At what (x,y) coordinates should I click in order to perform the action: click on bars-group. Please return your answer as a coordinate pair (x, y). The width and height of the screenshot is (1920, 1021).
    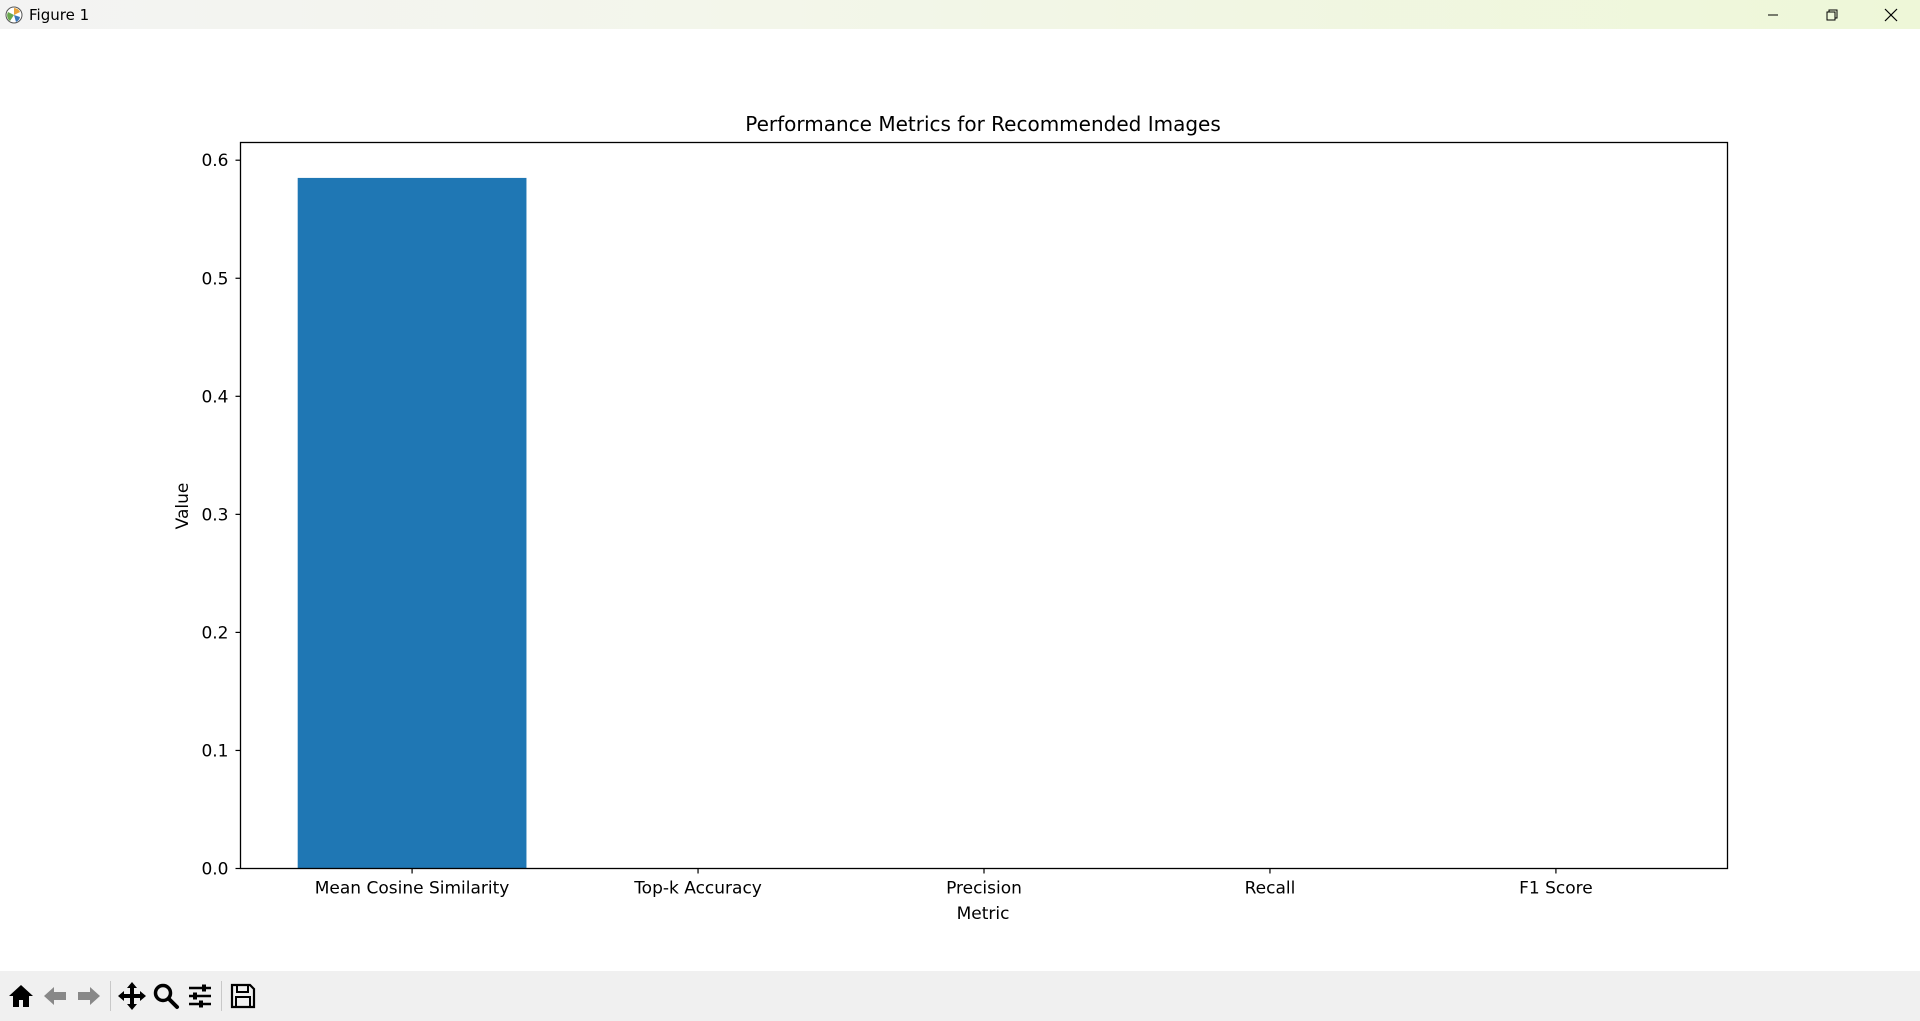
    Looking at the image, I should click on (412, 523).